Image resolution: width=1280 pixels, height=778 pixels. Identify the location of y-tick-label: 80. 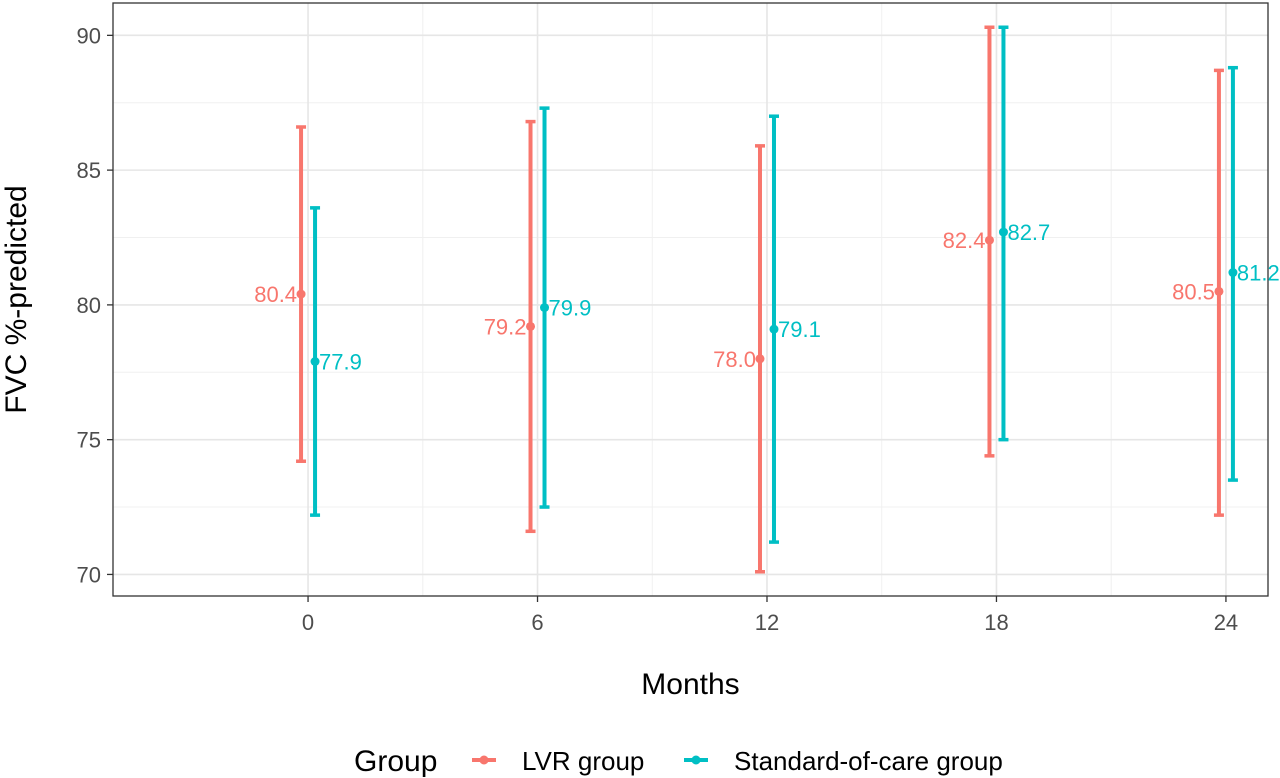
(89, 305).